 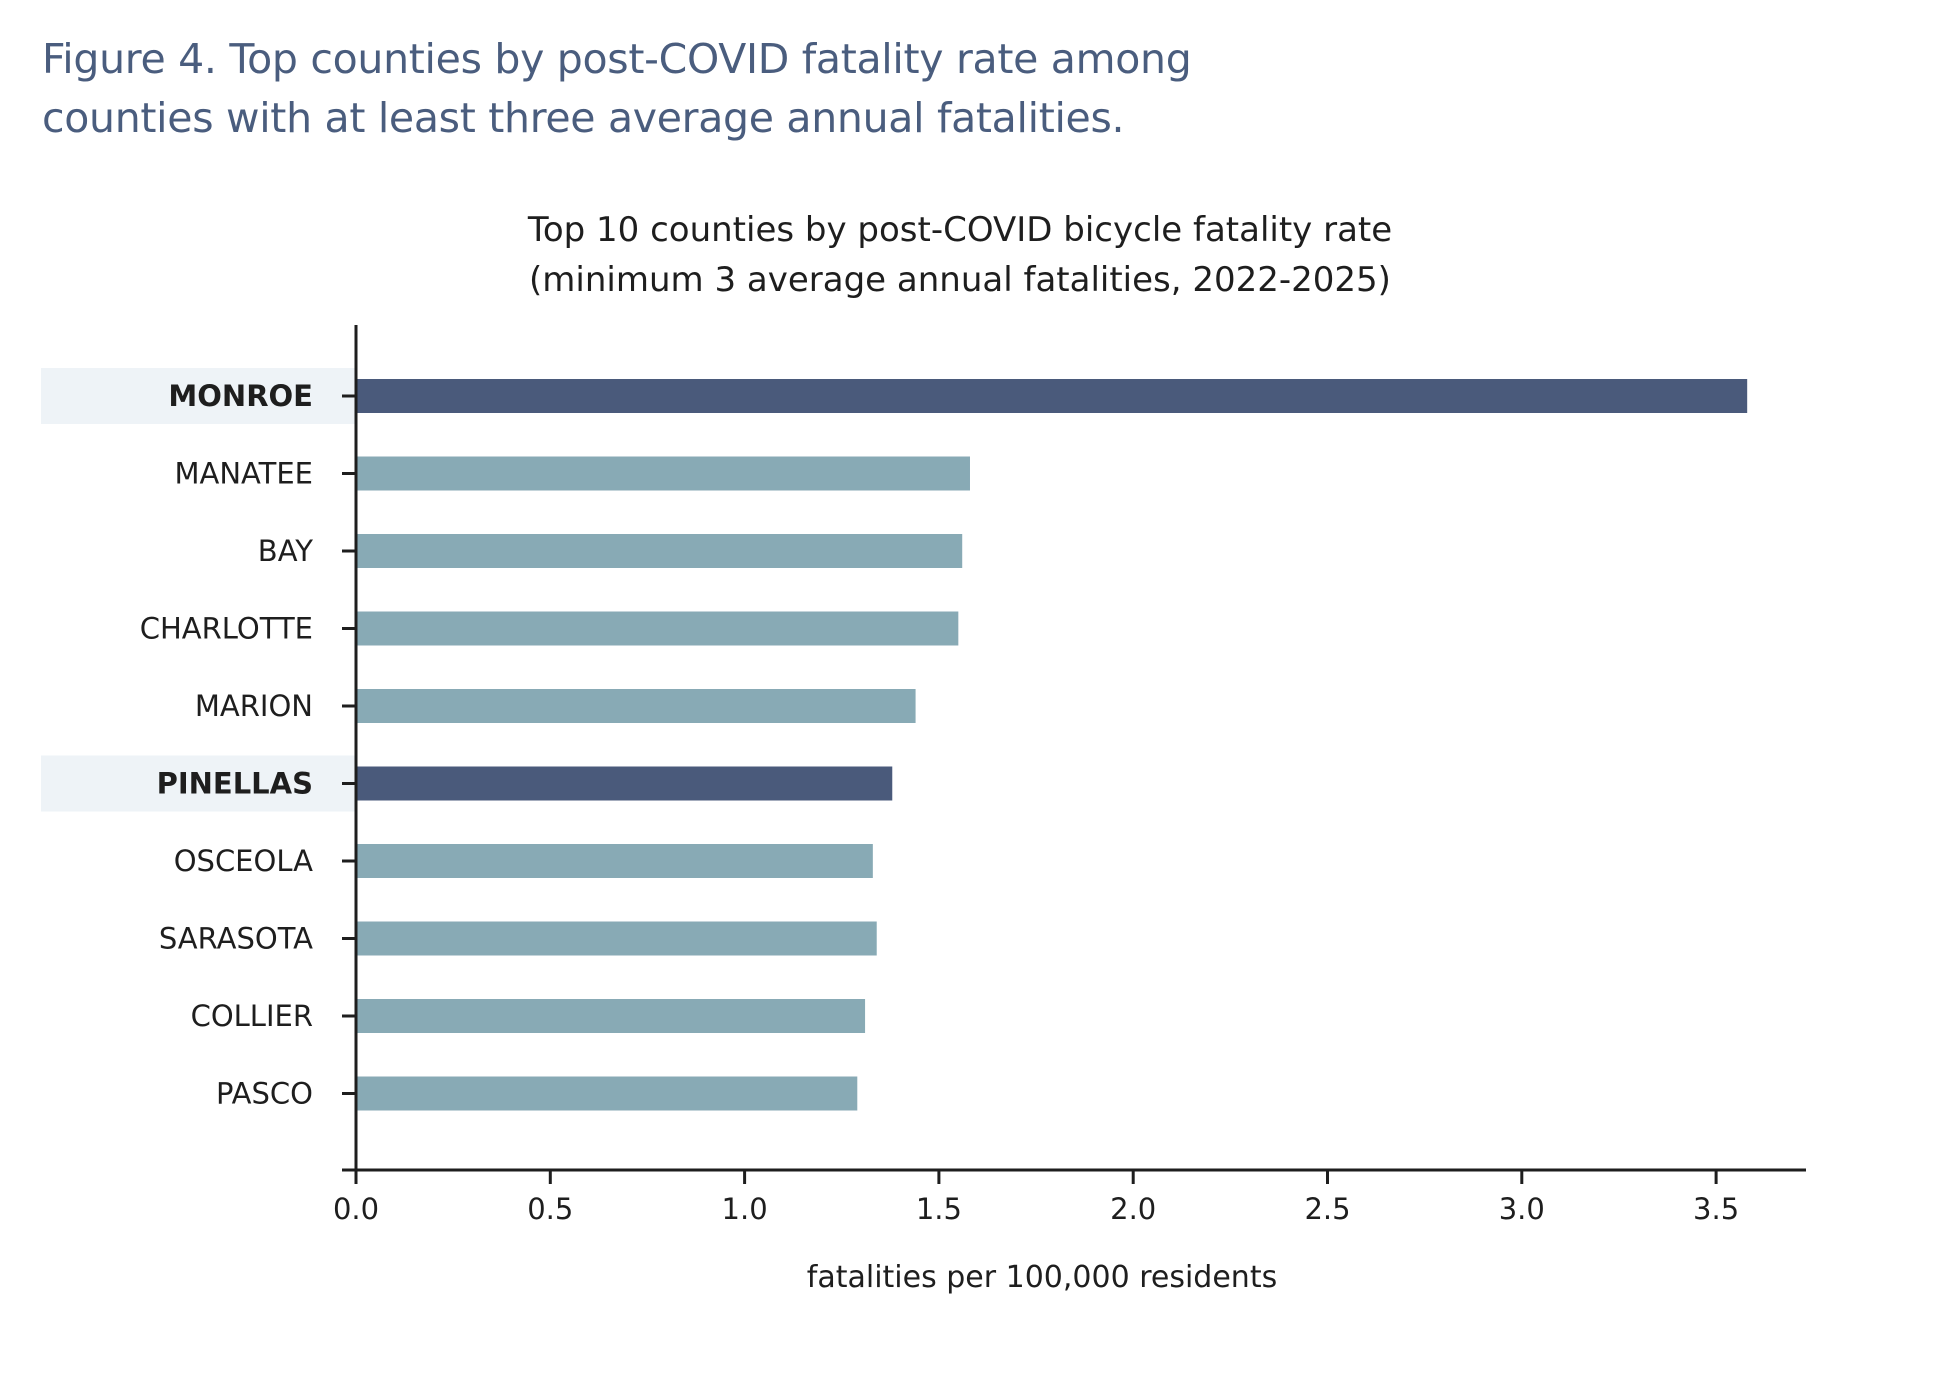 What do you see at coordinates (616, 938) in the screenshot?
I see `bar-sarasota` at bounding box center [616, 938].